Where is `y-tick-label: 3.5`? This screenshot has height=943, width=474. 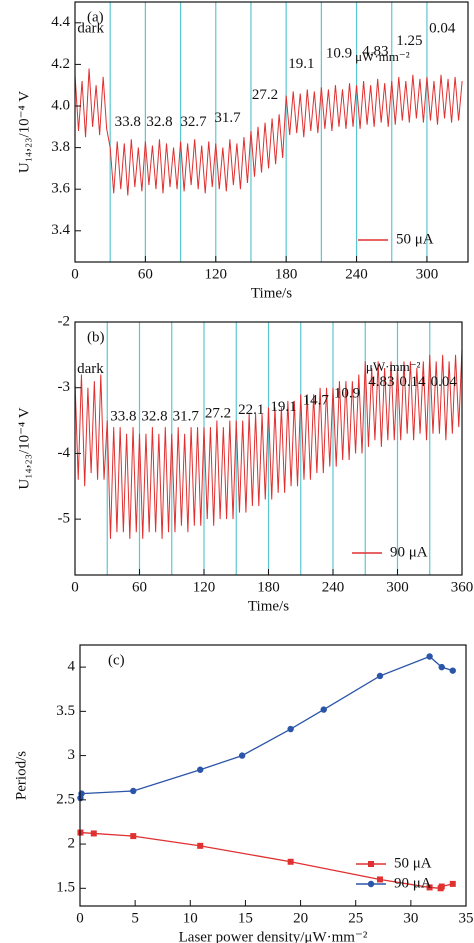
y-tick-label: 3.5 is located at coordinates (65, 711).